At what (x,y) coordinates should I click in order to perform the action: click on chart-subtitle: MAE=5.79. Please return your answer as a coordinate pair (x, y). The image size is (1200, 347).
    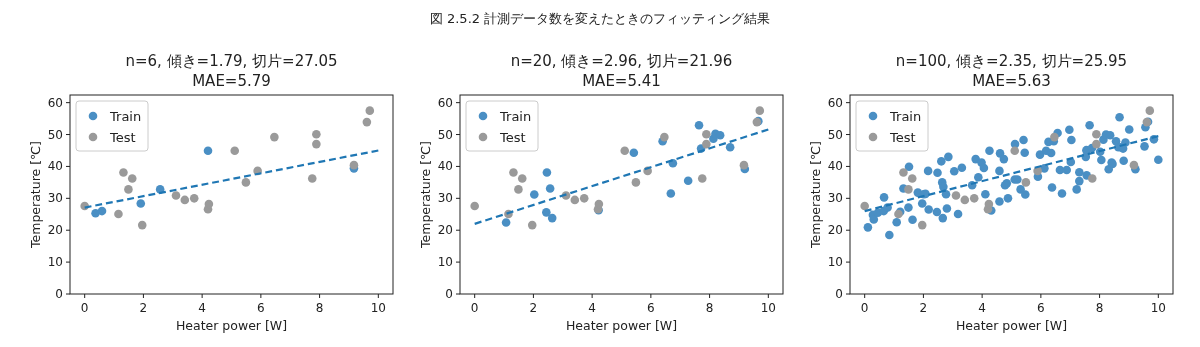
    Looking at the image, I should click on (231, 81).